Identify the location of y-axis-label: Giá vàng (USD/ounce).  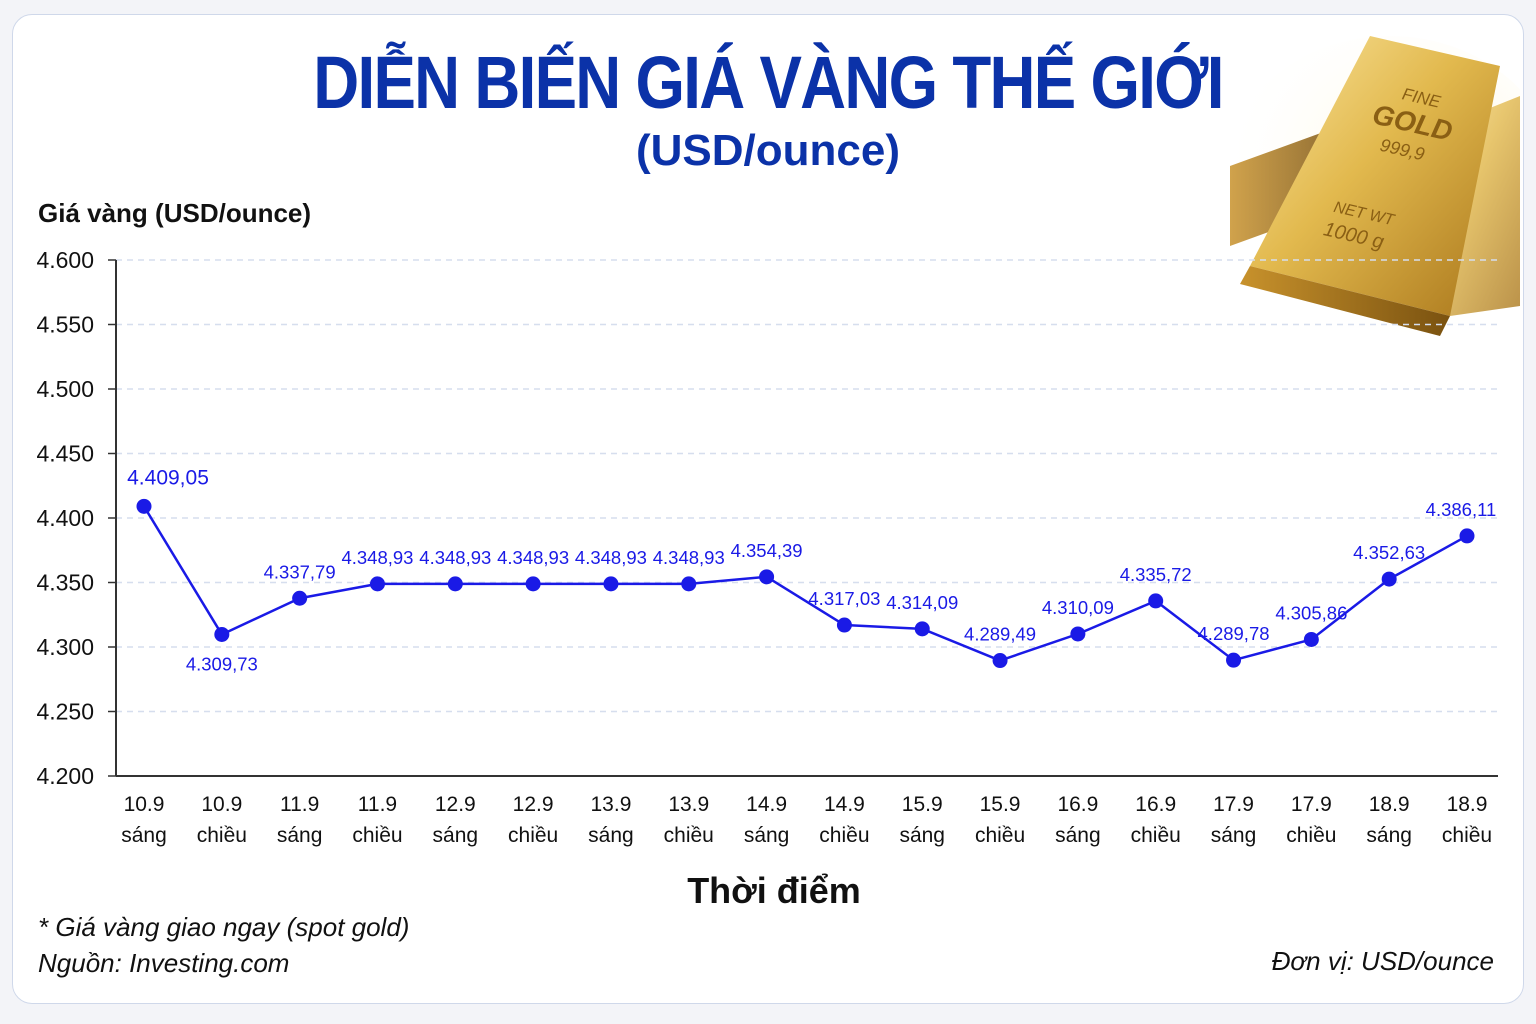
(175, 213).